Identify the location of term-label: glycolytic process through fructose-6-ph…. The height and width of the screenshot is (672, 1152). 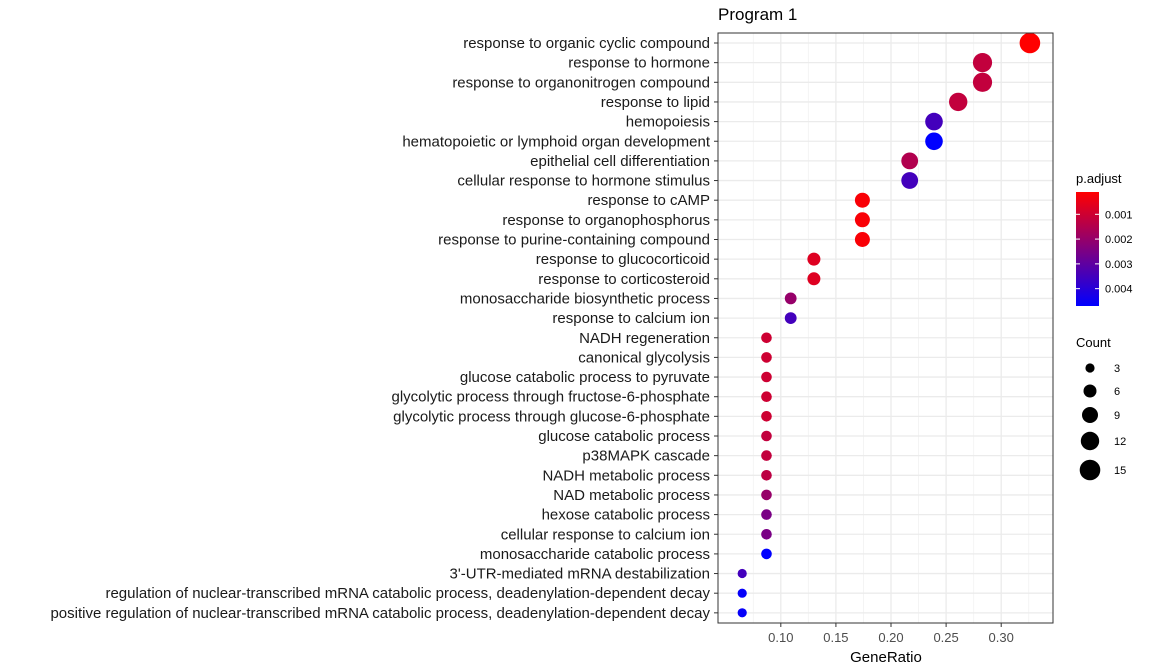
(550, 397).